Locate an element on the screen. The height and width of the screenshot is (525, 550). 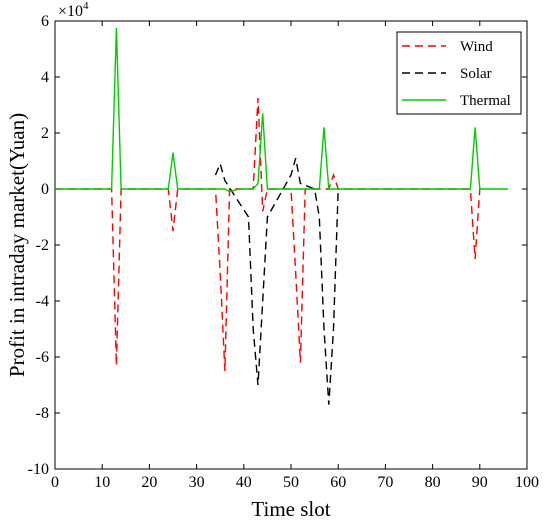
series-line-solar is located at coordinates (276, 281).